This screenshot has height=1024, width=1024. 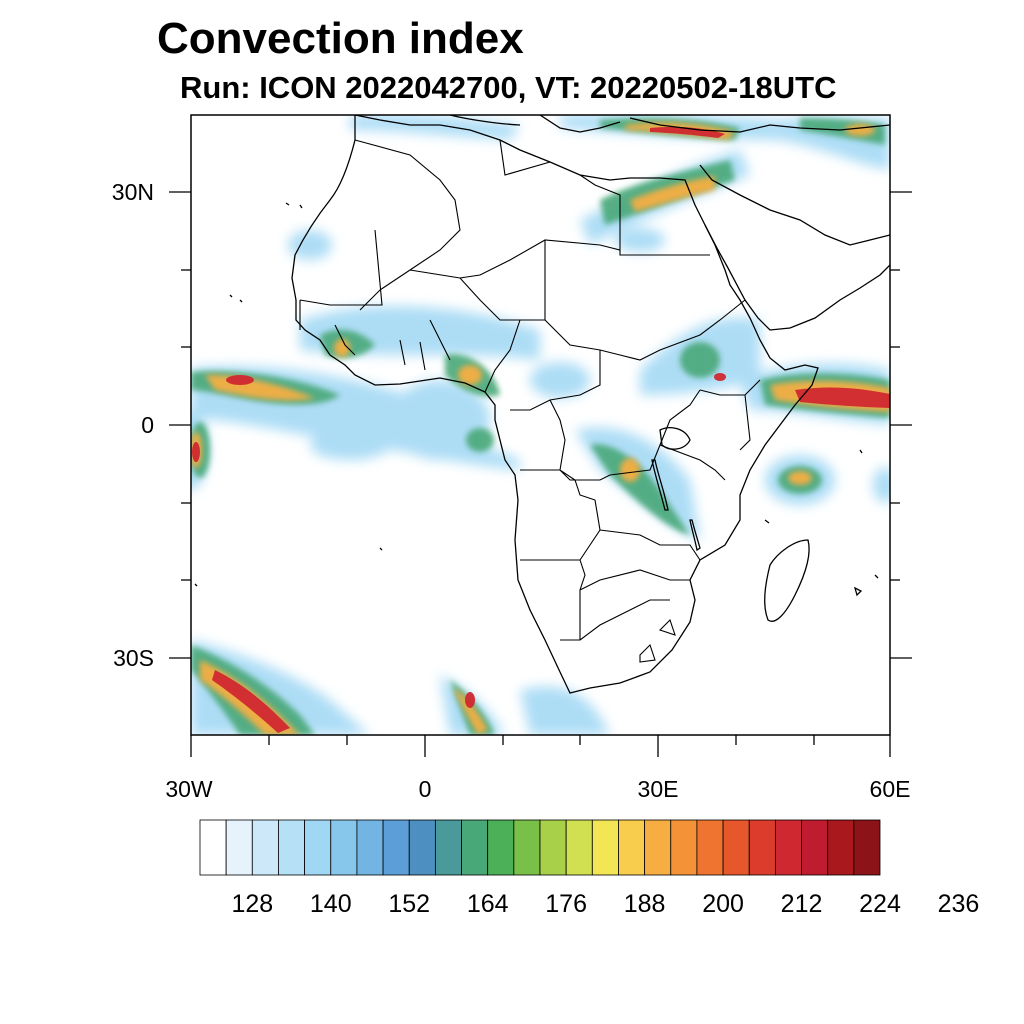 I want to click on colorbar-tick-label: 152, so click(x=409, y=904).